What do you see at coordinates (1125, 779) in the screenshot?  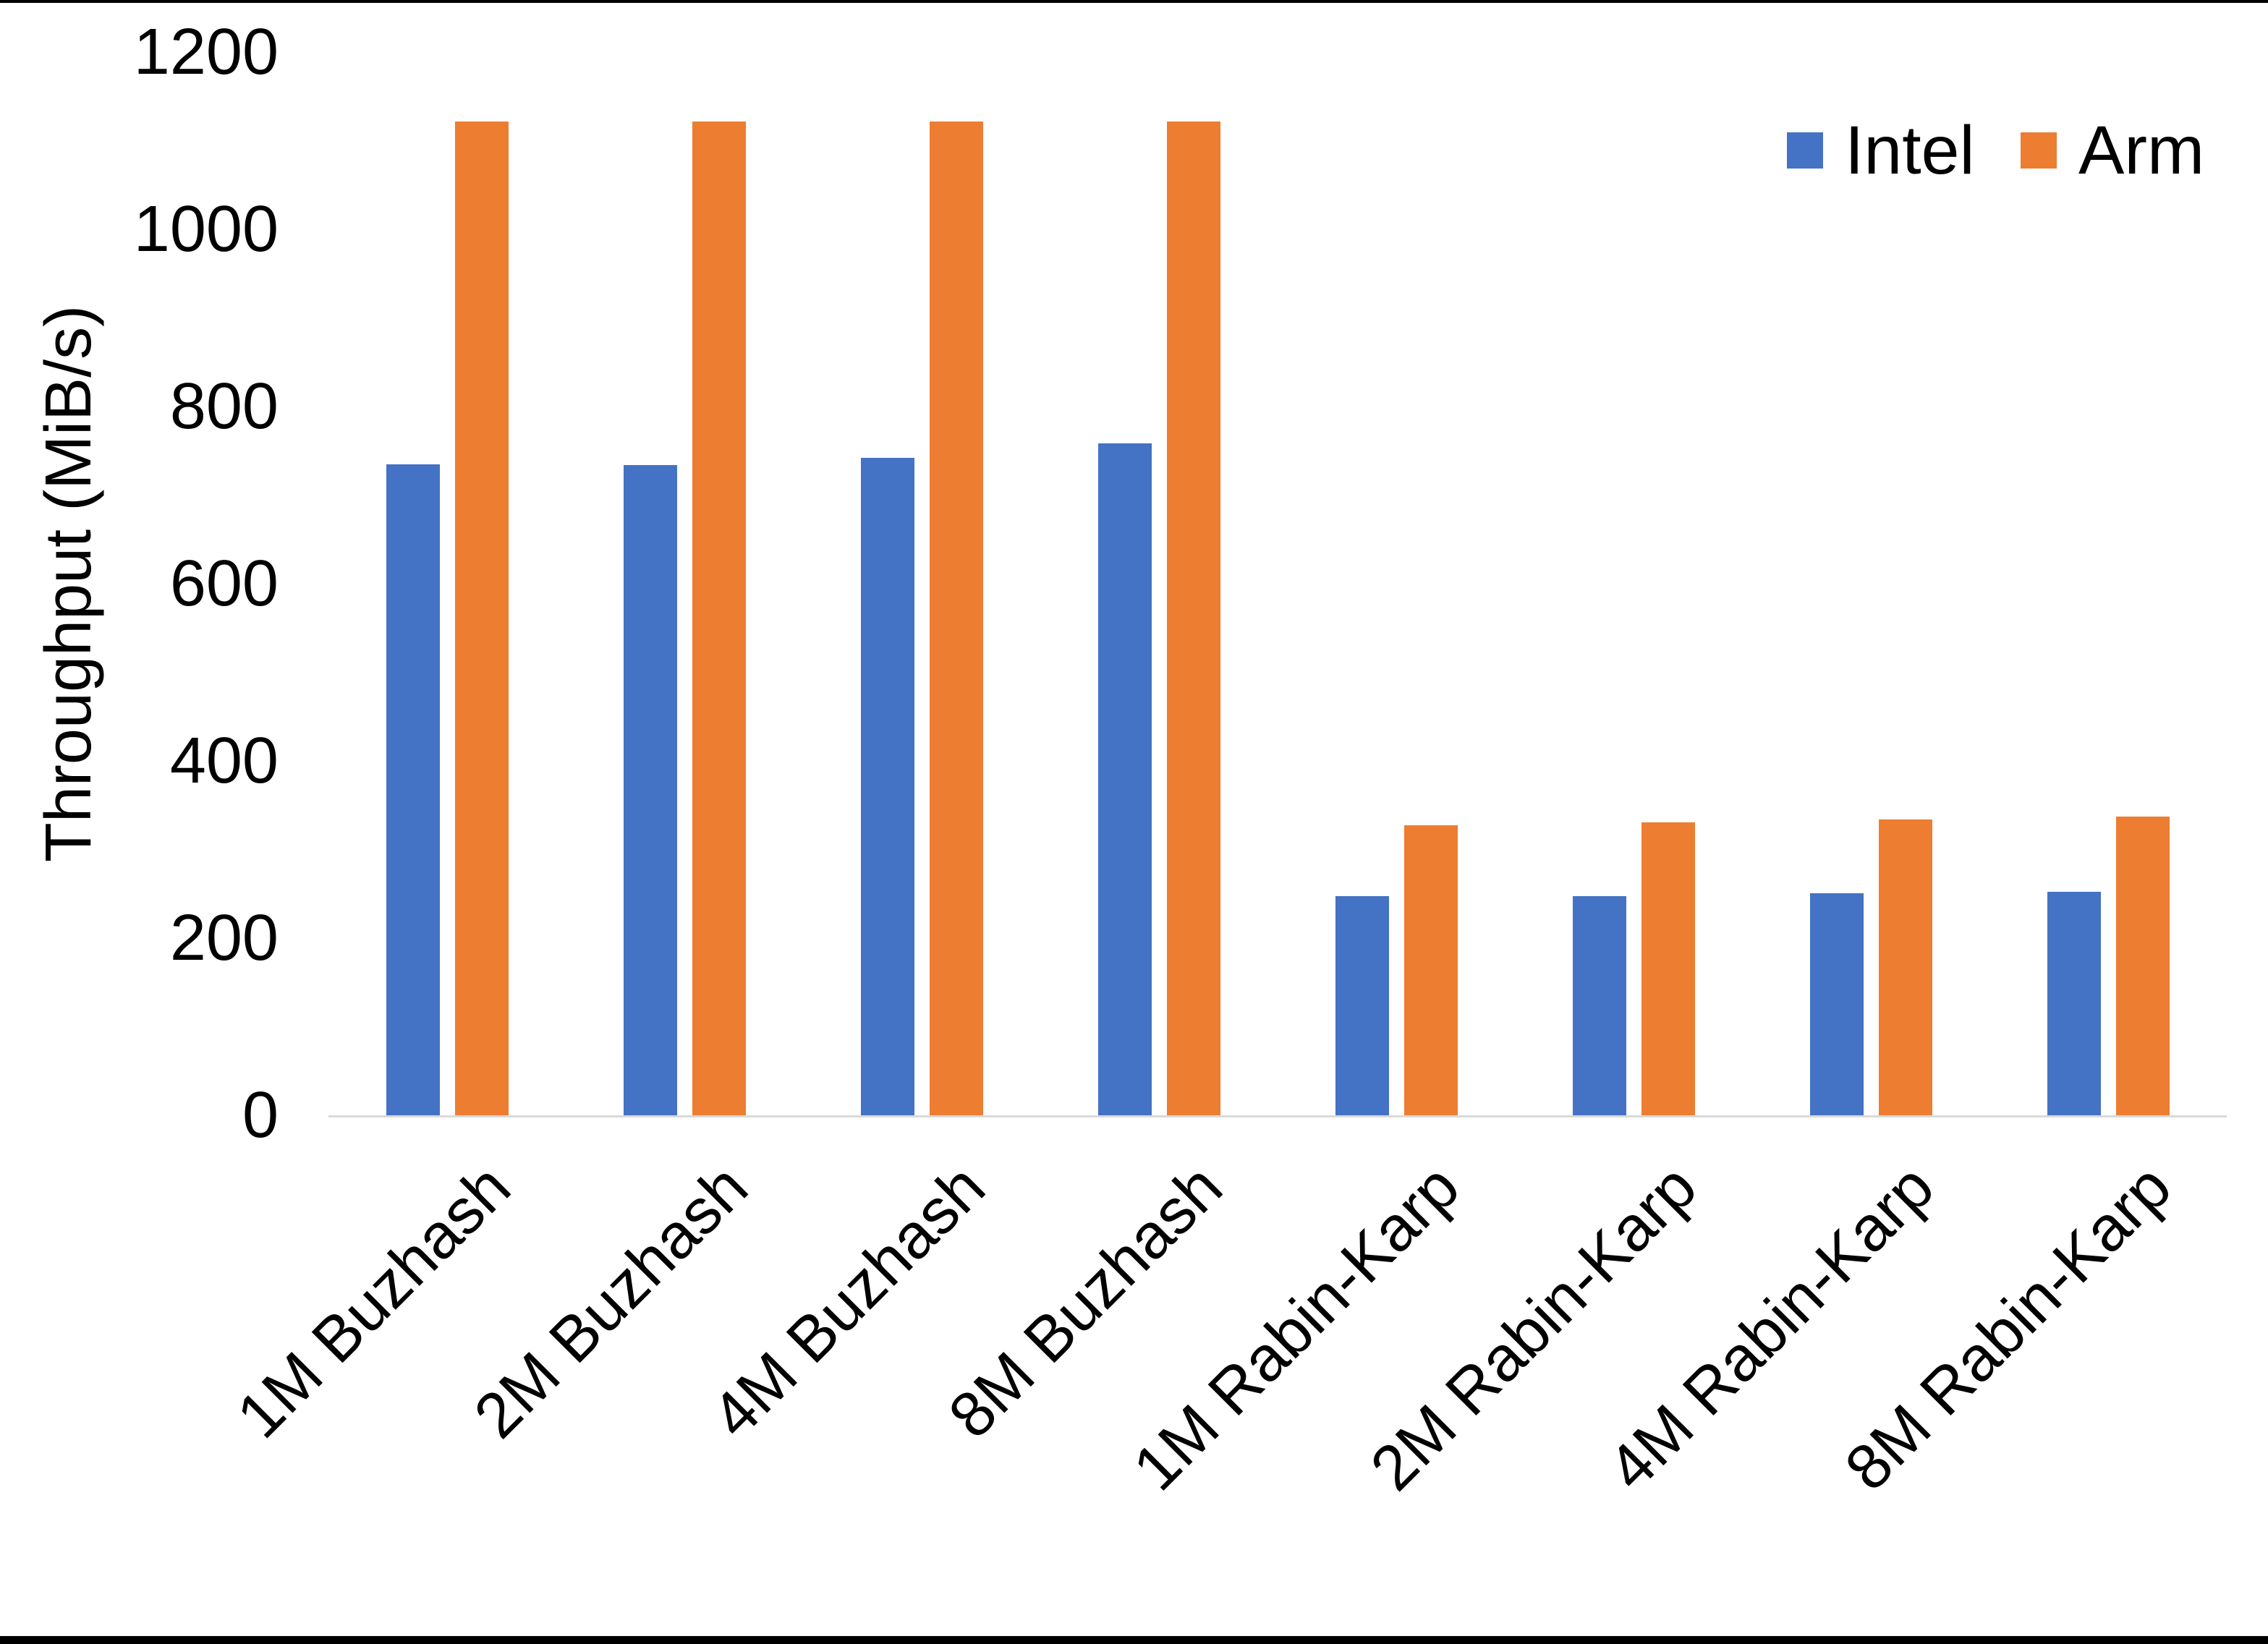 I see `bar-intel-8m-buzhash` at bounding box center [1125, 779].